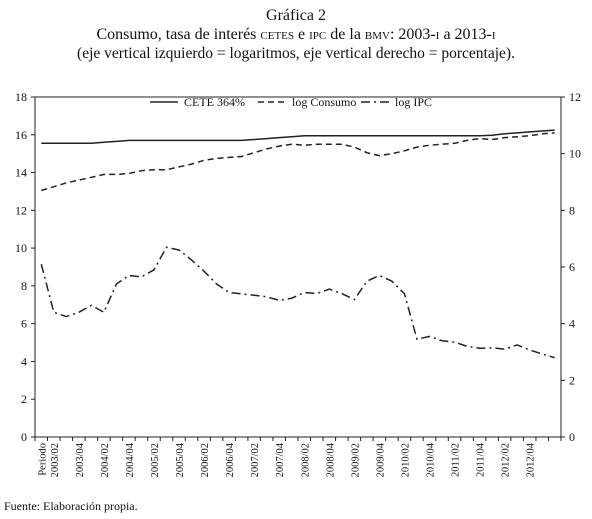 This screenshot has height=519, width=592. What do you see at coordinates (21, 97) in the screenshot?
I see `y-left-tick-label: 18` at bounding box center [21, 97].